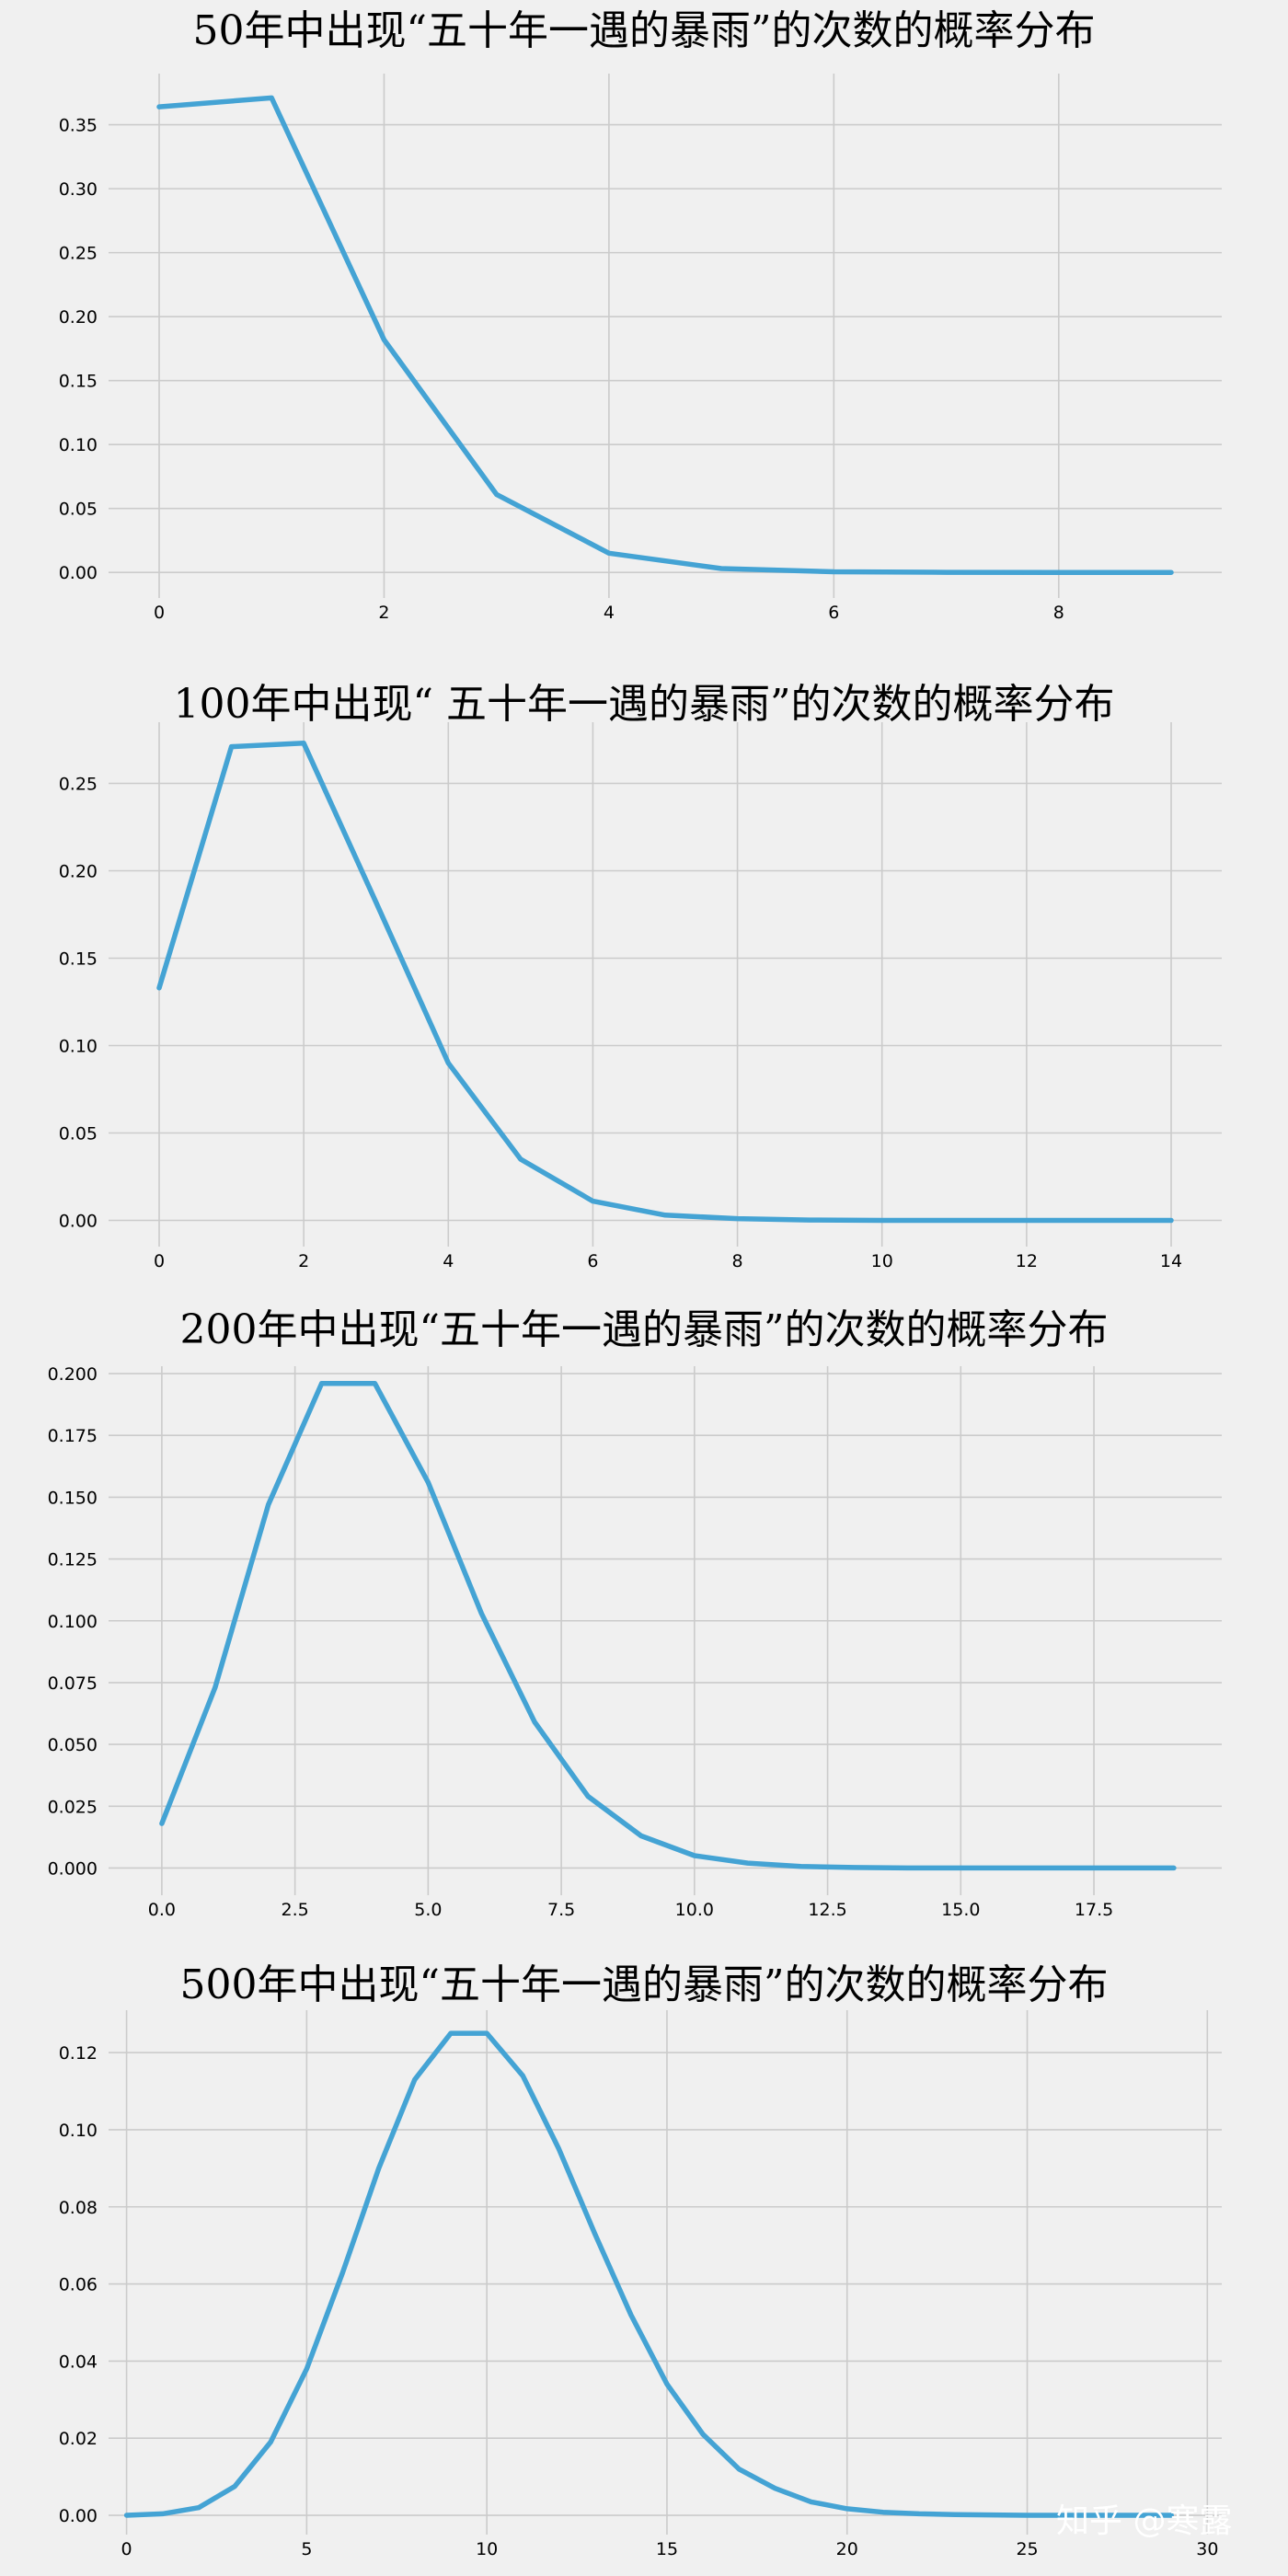  I want to click on x-tick-label: 7.5, so click(561, 1910).